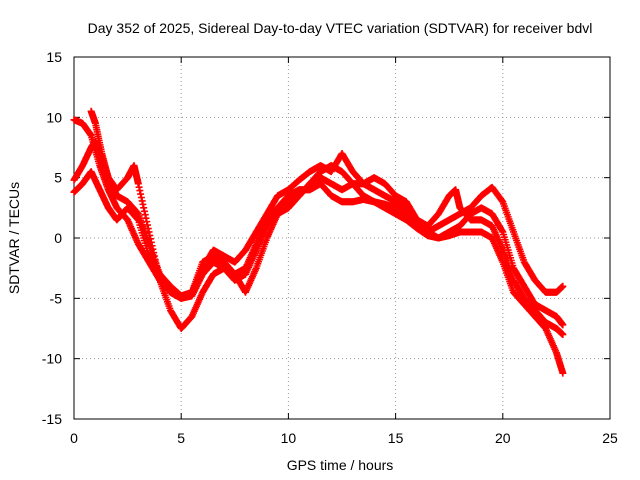 This screenshot has width=640, height=480. Describe the element at coordinates (340, 465) in the screenshot. I see `x-axis-label: GPS time / hours` at that location.